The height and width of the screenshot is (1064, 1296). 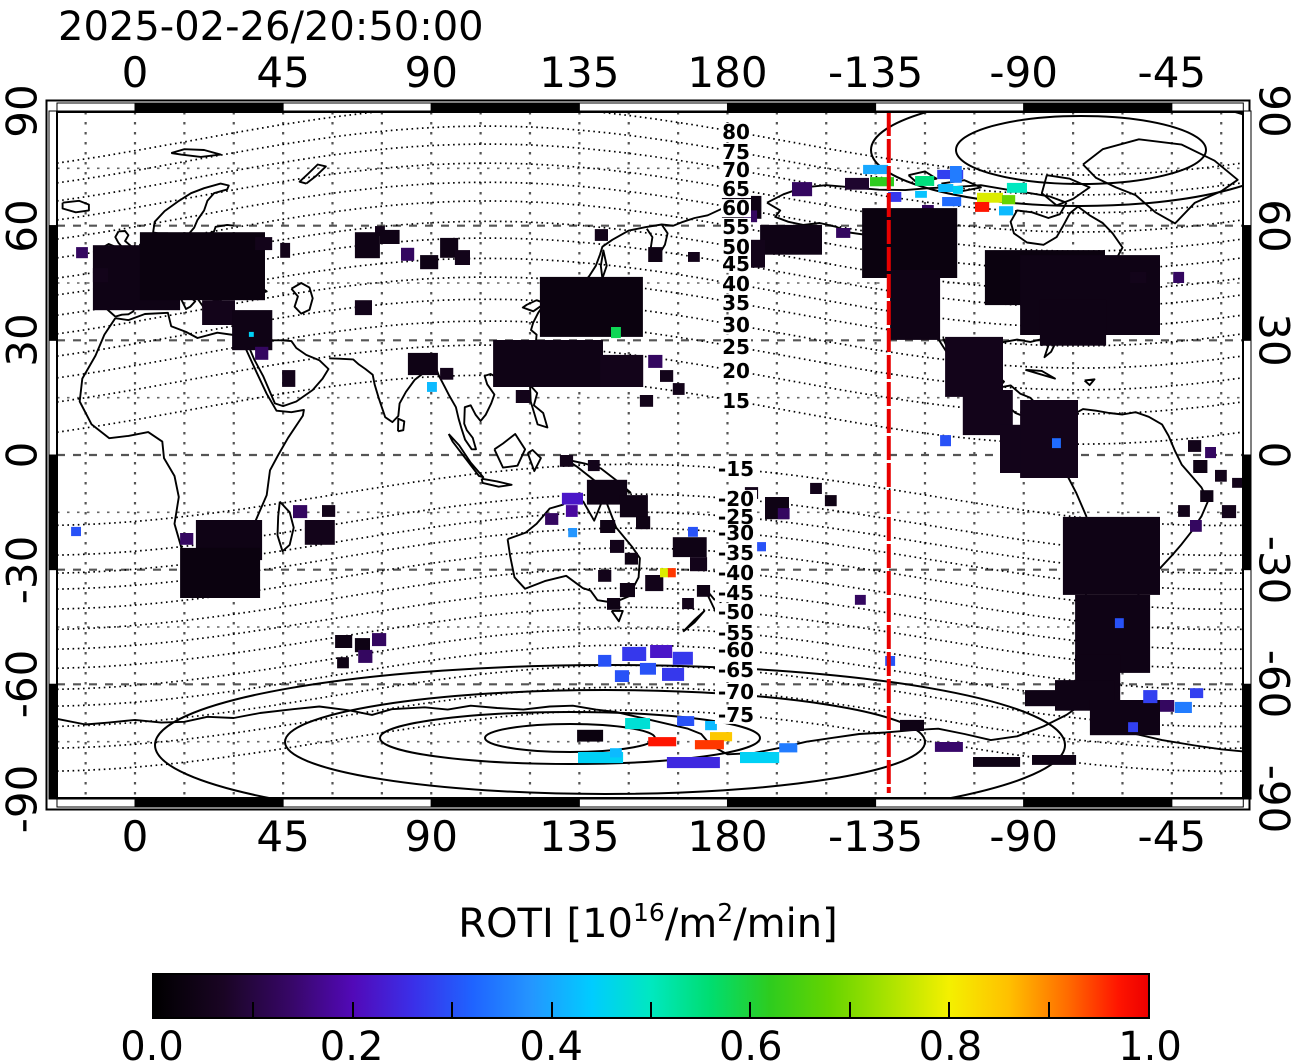 What do you see at coordinates (736, 325) in the screenshot?
I see `contour-label: 30` at bounding box center [736, 325].